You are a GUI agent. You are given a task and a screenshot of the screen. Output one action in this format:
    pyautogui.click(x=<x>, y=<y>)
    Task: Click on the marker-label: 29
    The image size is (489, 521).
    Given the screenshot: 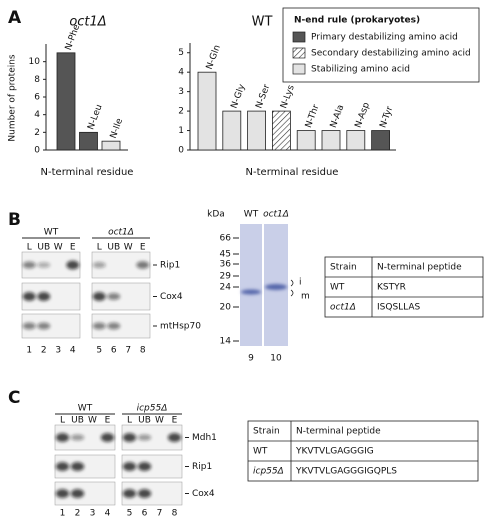 What is the action you would take?
    pyautogui.click(x=226, y=277)
    